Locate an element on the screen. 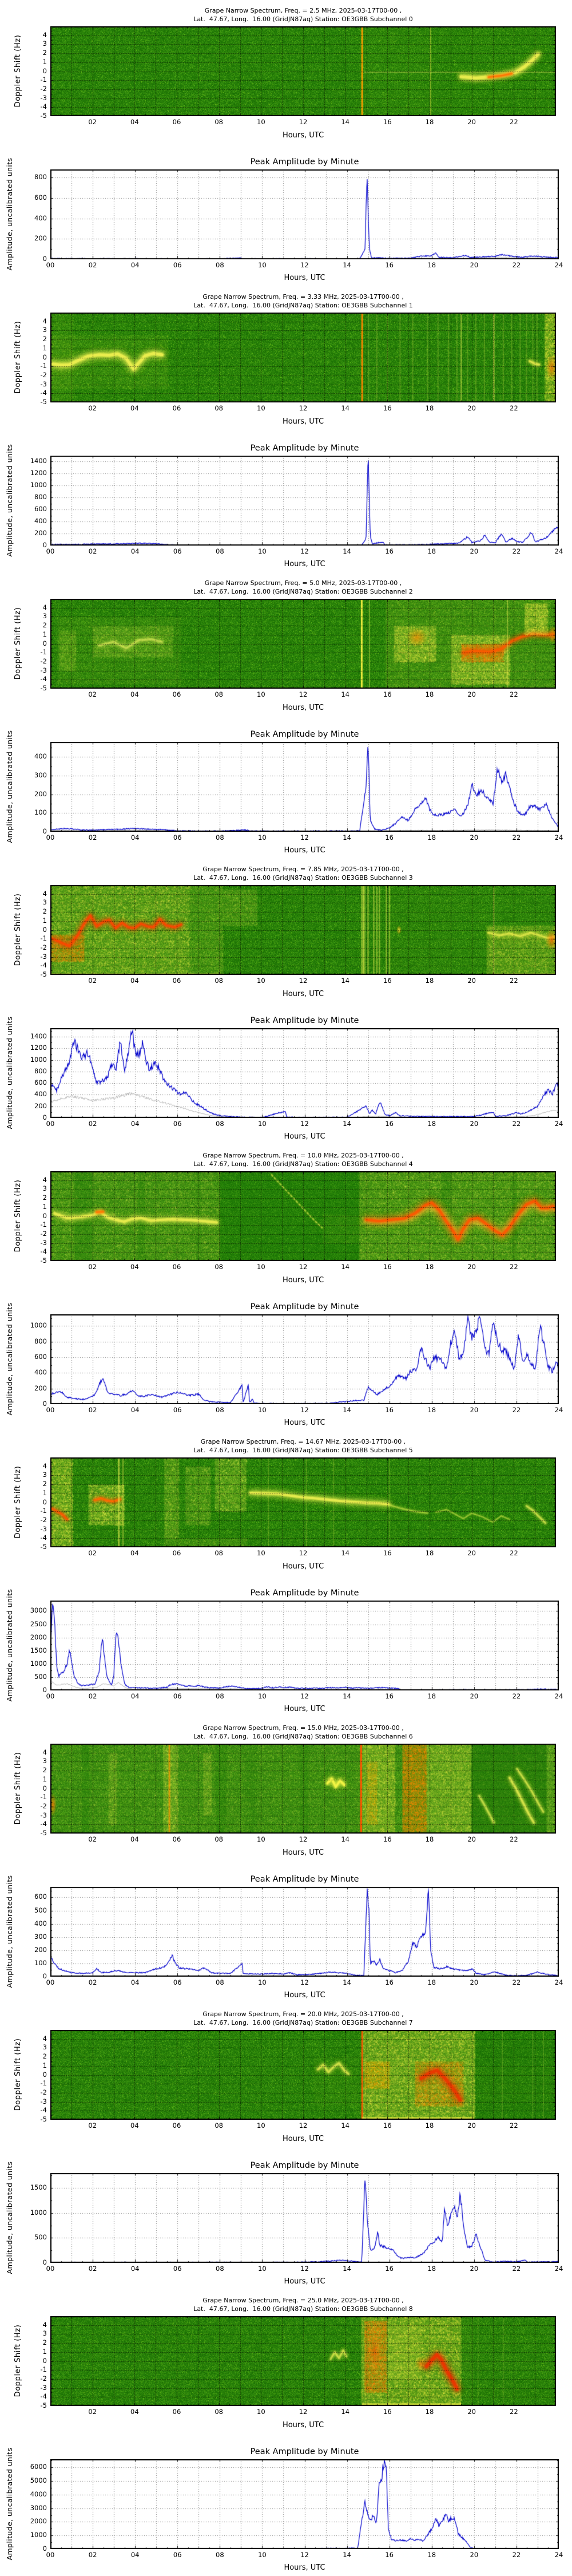  amplitude-axis-label: Amplitude, uncalibrated units is located at coordinates (9, 1931).